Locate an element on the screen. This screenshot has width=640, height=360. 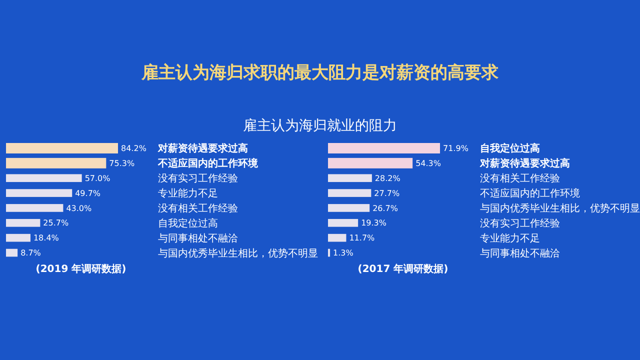
data-label: 57.0% is located at coordinates (97, 178).